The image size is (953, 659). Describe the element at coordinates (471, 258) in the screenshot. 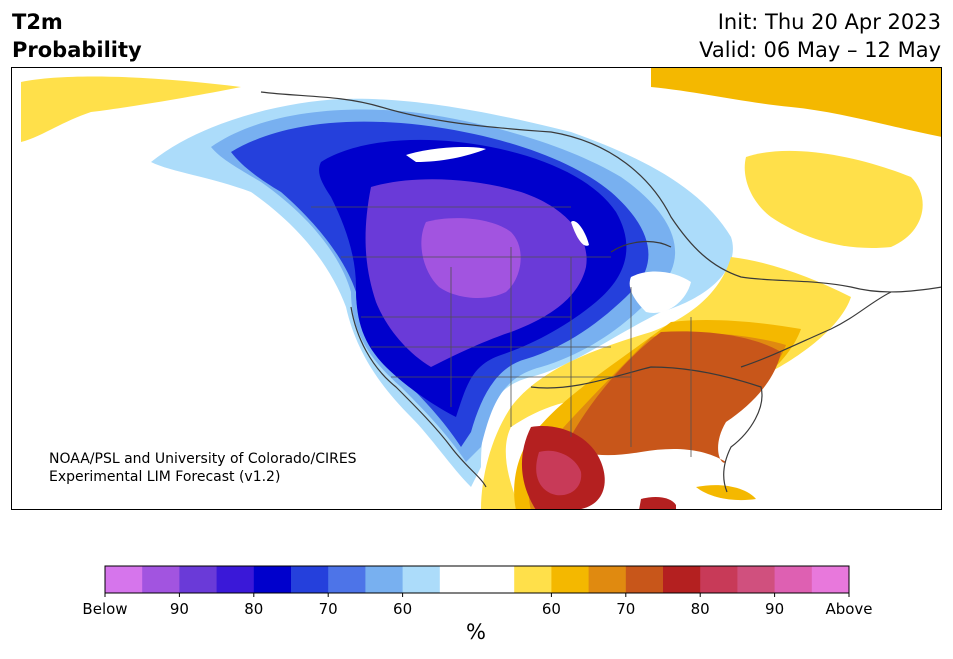

I see `region-below-core` at that location.